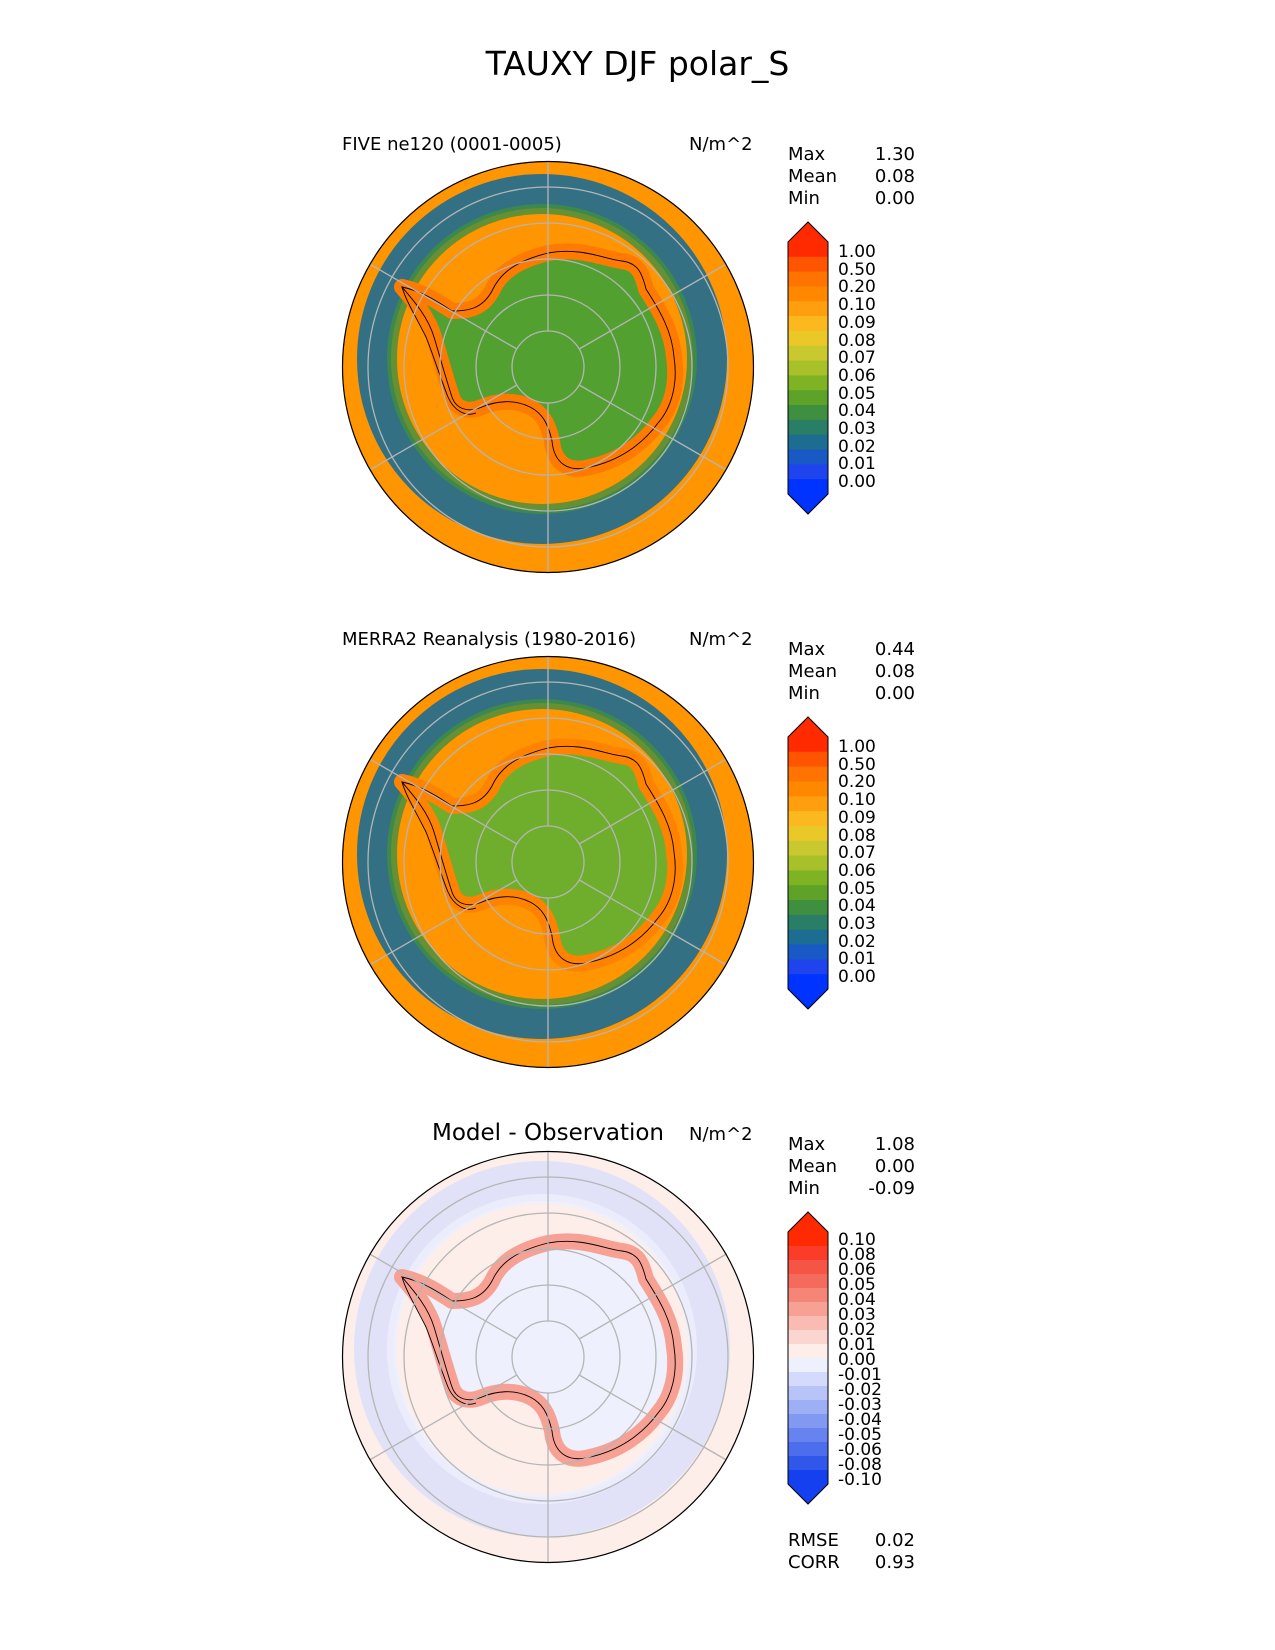 The image size is (1275, 1650). I want to click on figure-title: TAUXY DJF polar_S, so click(637, 63).